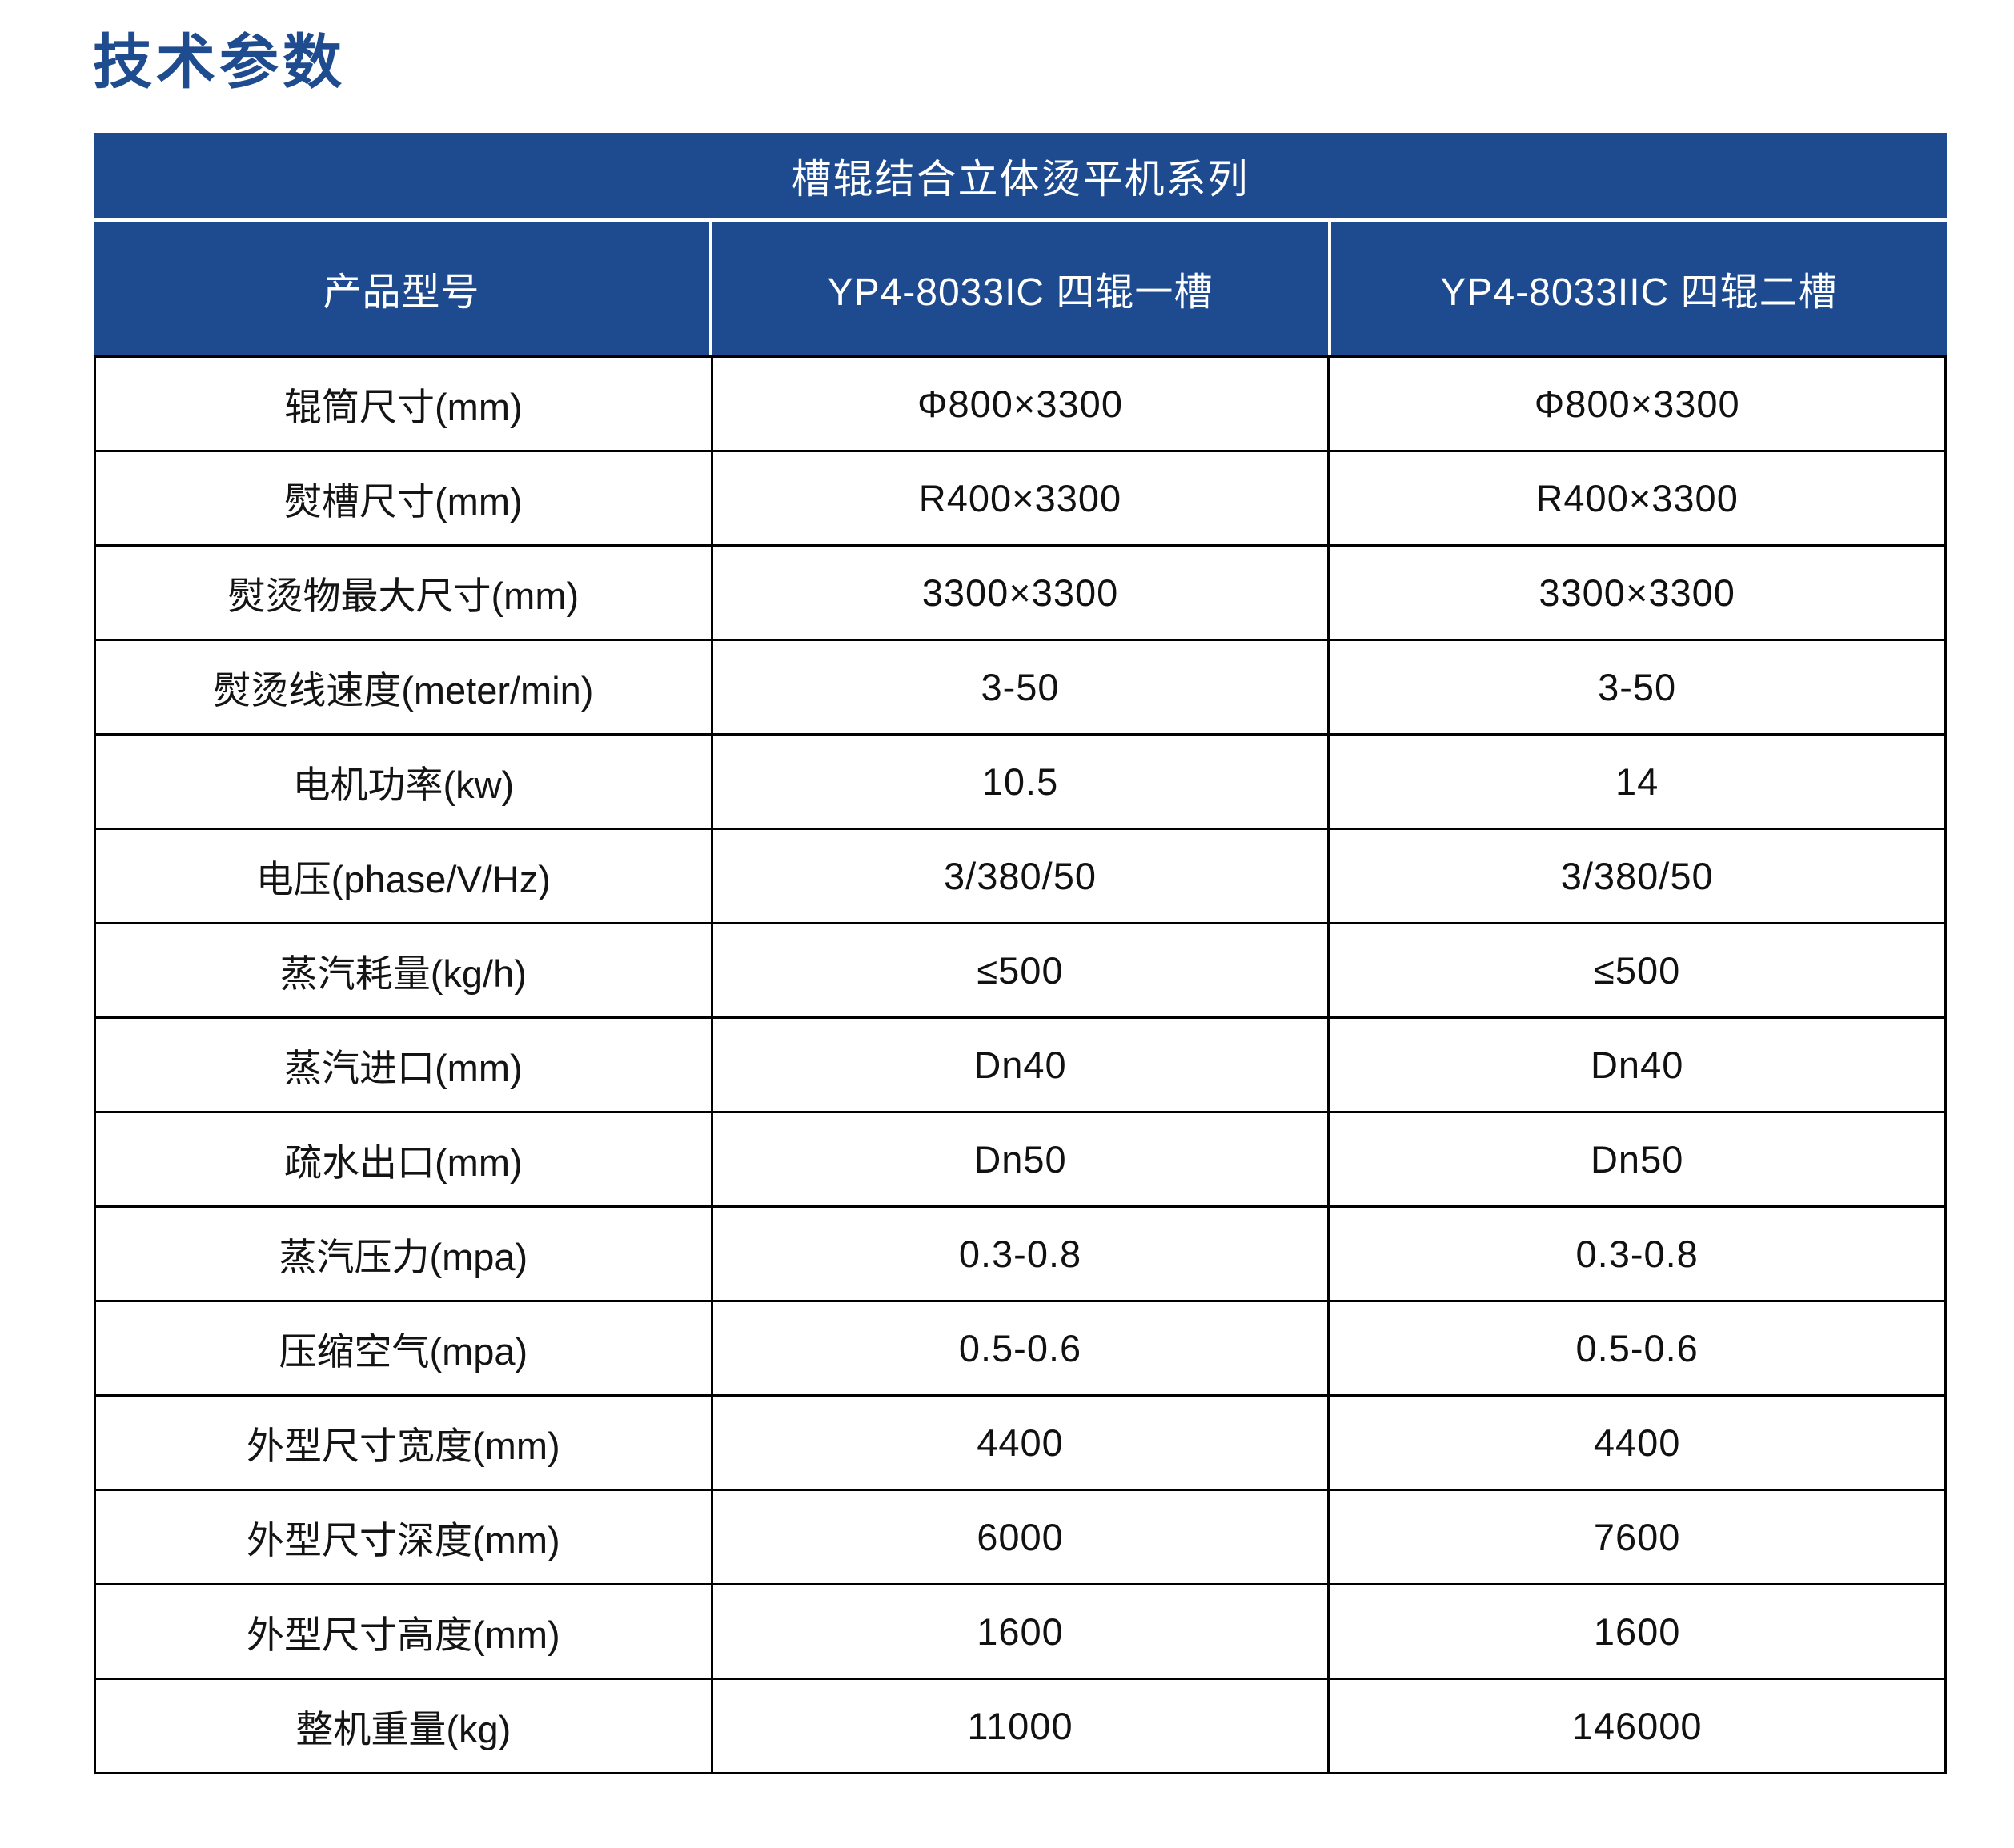 This screenshot has height=1848, width=2014. What do you see at coordinates (219, 62) in the screenshot?
I see `page-title: 技术参数` at bounding box center [219, 62].